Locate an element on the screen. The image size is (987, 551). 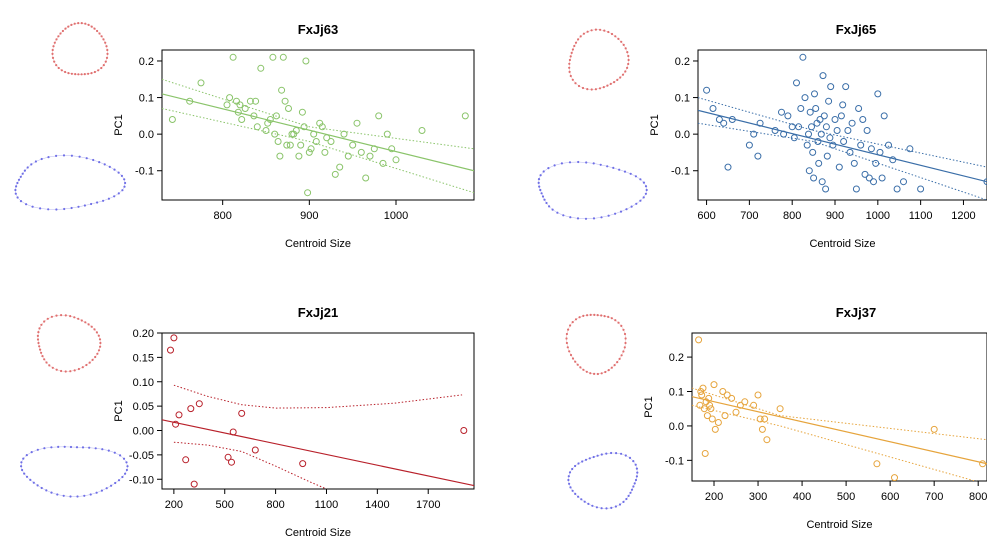
x-axis-label: Centroid Size is located at coordinates (318, 533).